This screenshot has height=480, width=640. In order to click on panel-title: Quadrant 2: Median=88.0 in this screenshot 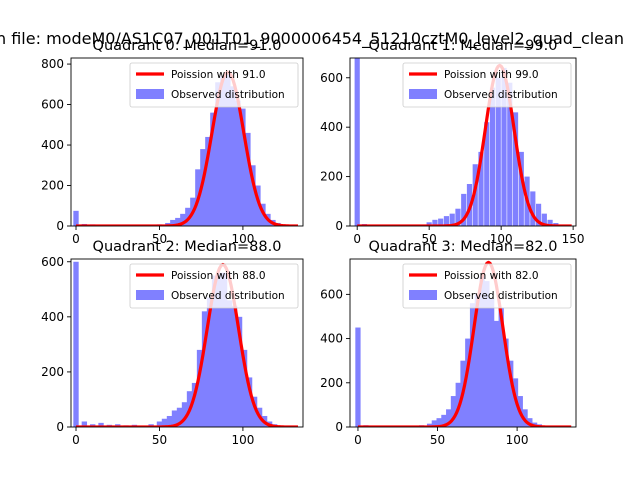, I will do `click(187, 247)`.